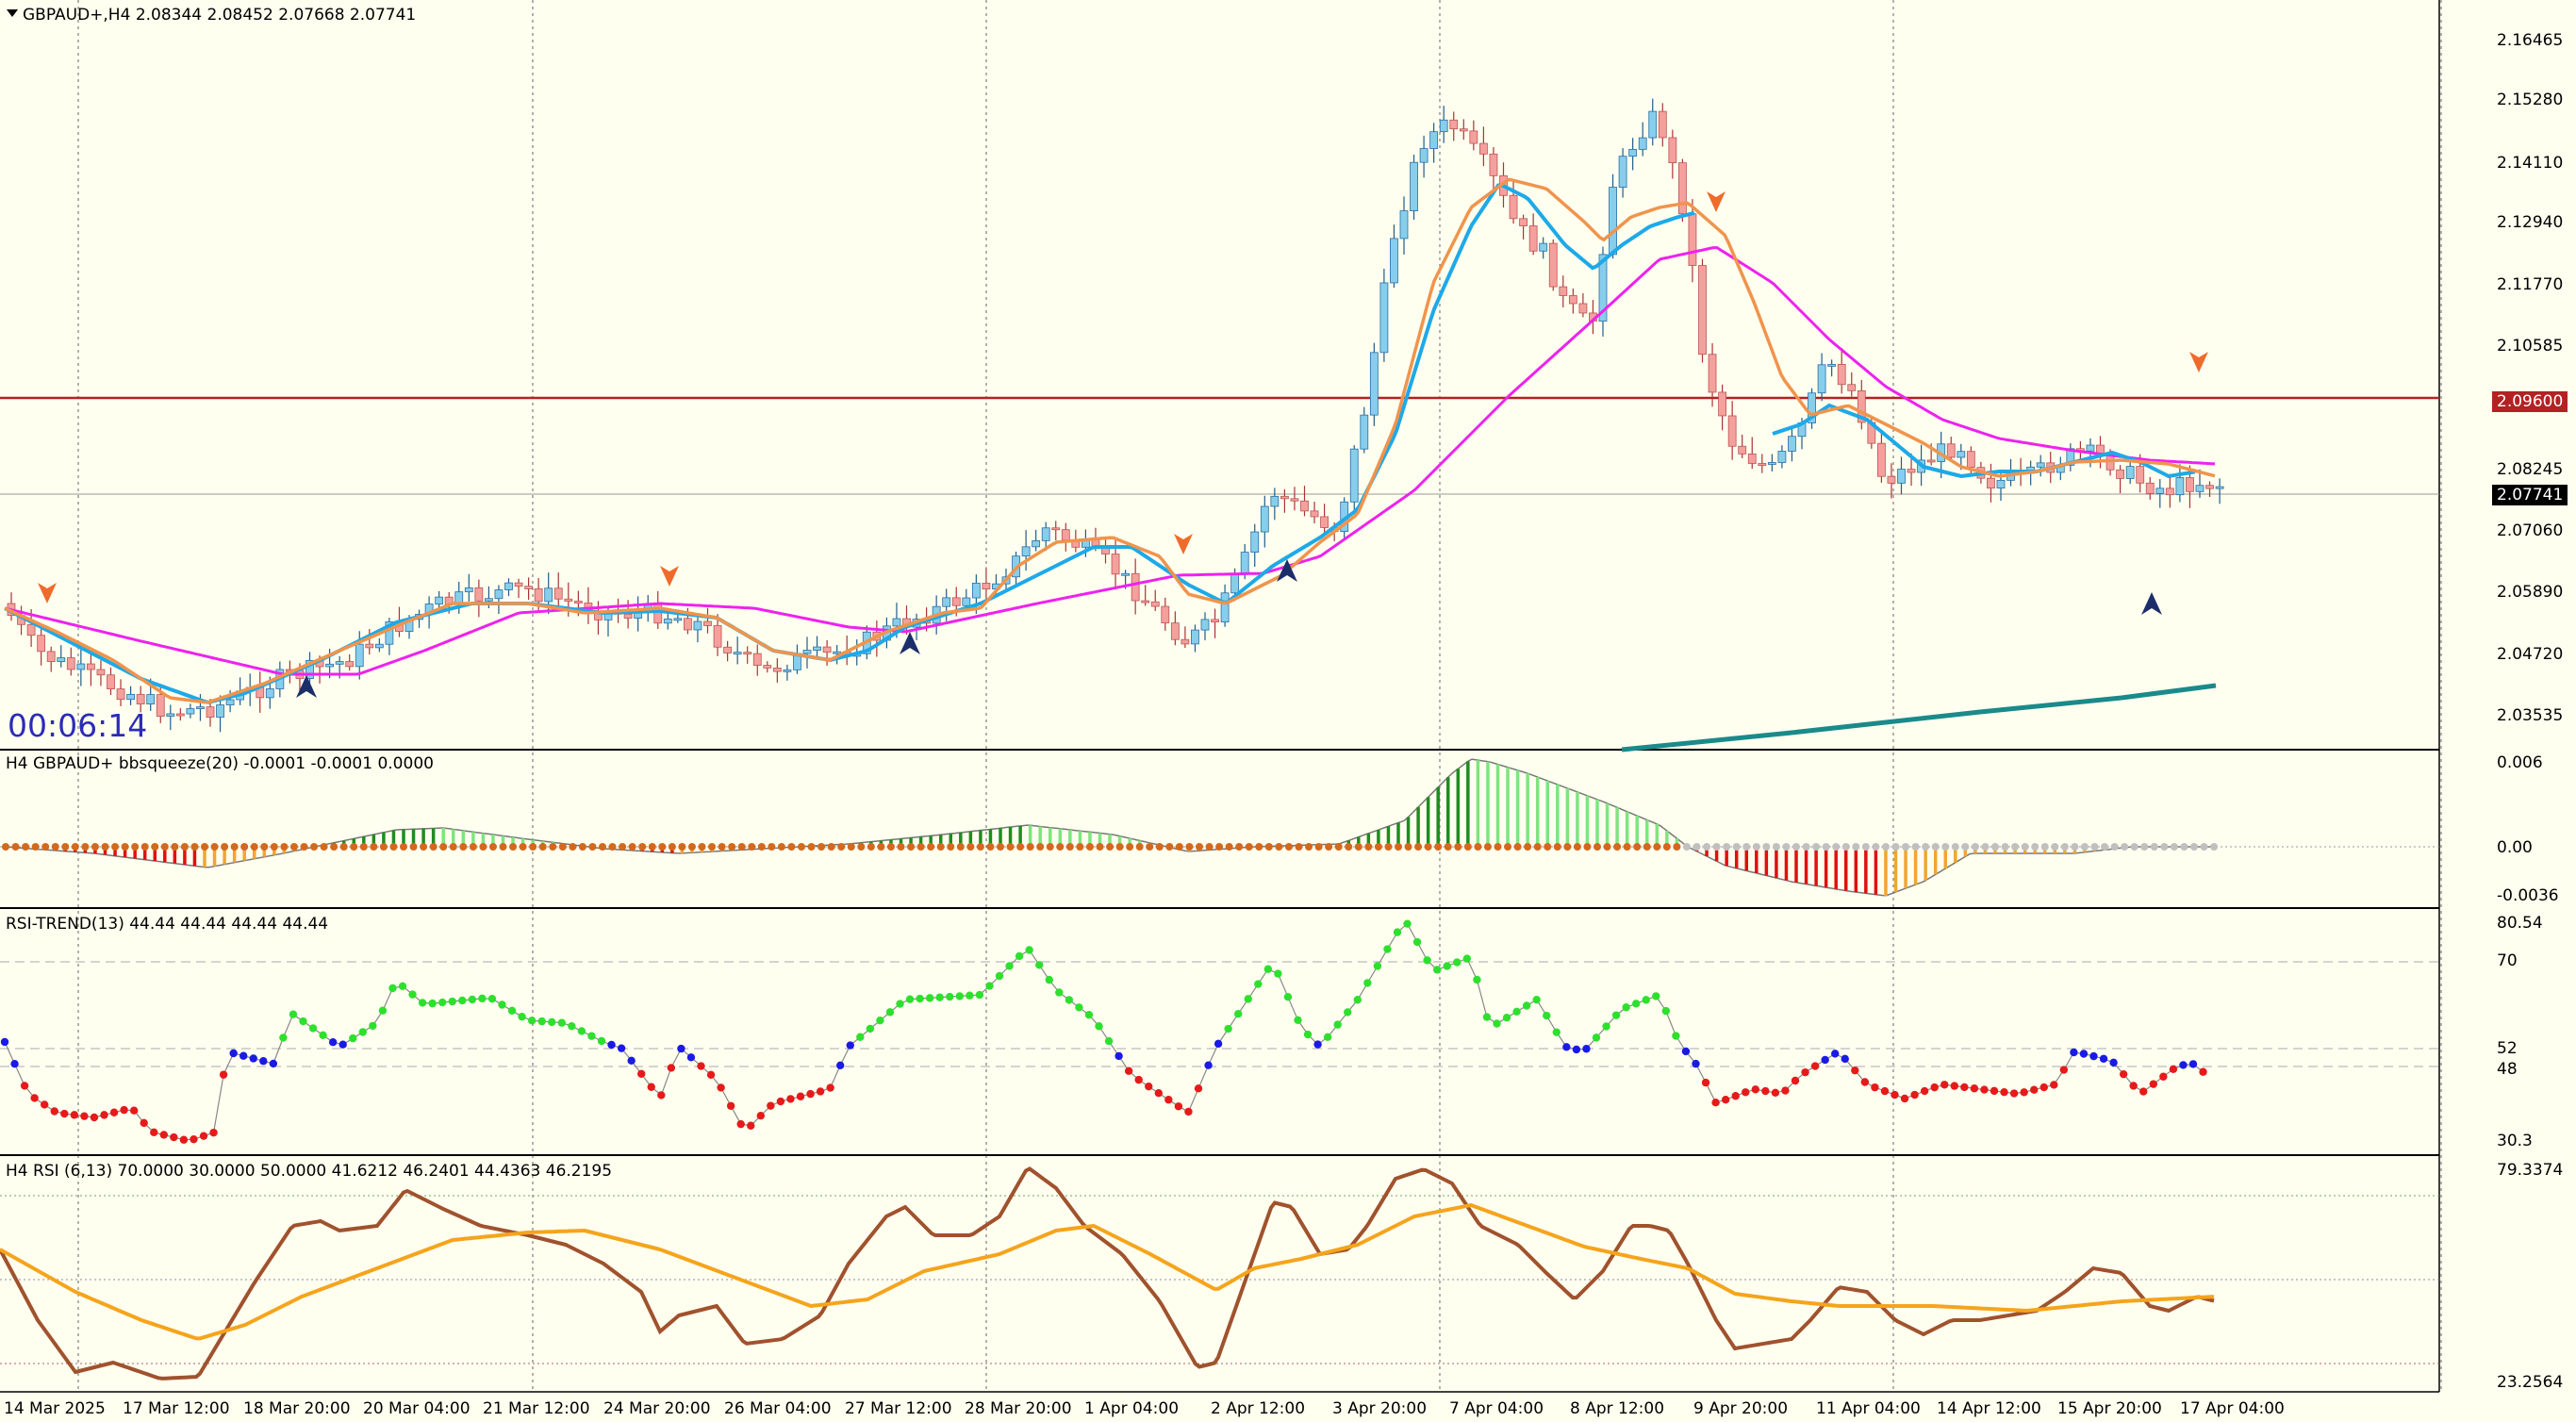 The height and width of the screenshot is (1422, 2576). I want to click on time-label: 11 Apr 04:00, so click(1868, 1408).